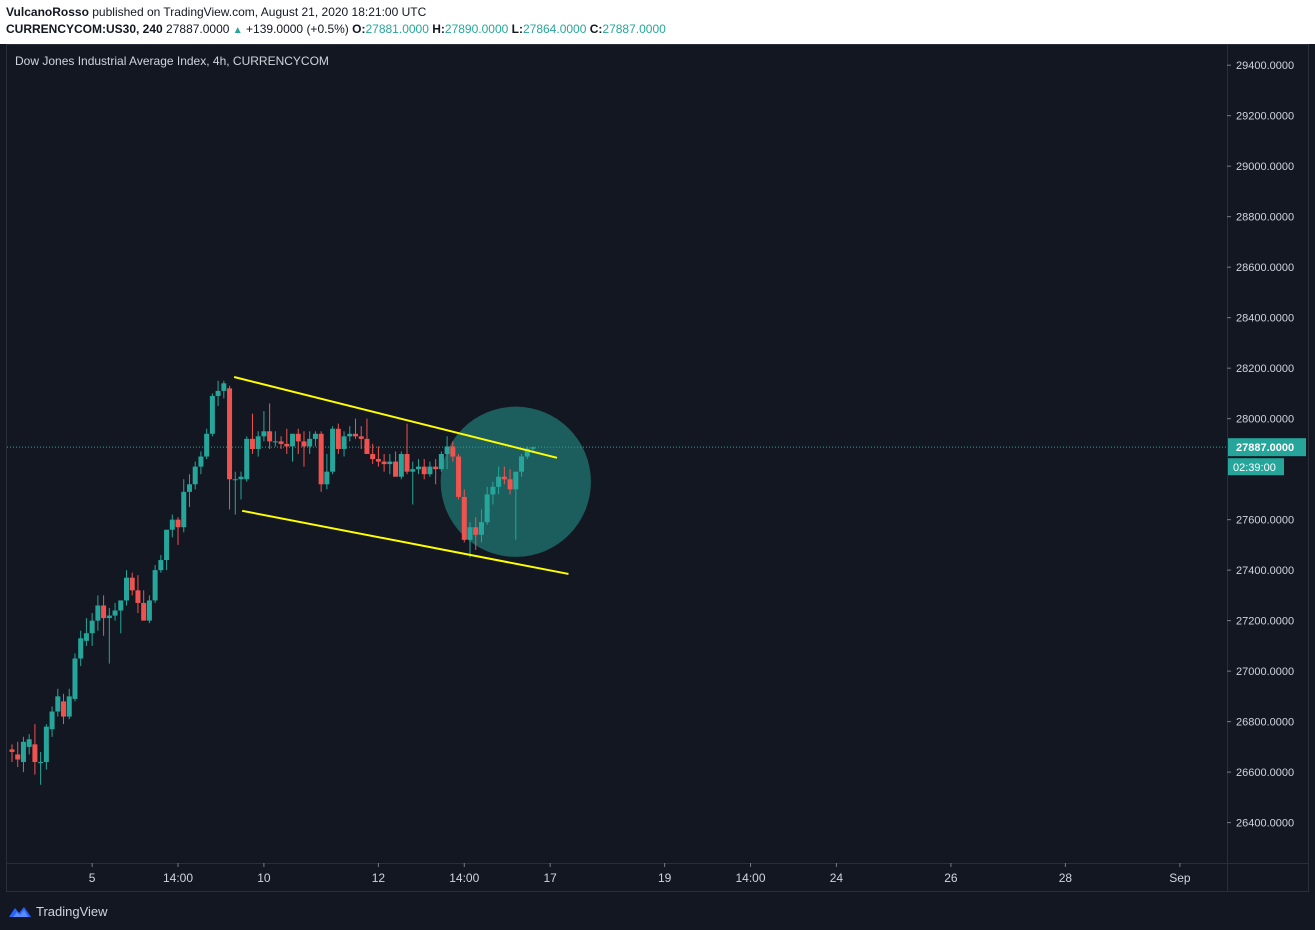 The height and width of the screenshot is (930, 1315). I want to click on author-name: VulcanoRosso, so click(47, 12).